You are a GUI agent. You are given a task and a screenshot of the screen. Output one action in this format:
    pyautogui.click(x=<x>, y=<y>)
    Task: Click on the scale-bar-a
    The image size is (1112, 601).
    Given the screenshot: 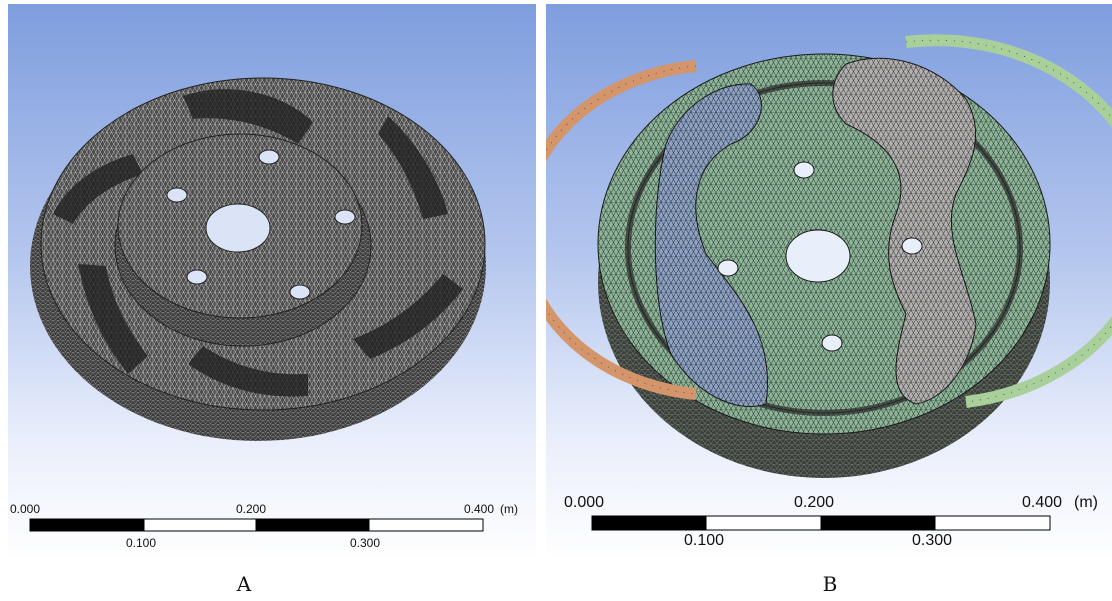 What is the action you would take?
    pyautogui.click(x=256, y=525)
    